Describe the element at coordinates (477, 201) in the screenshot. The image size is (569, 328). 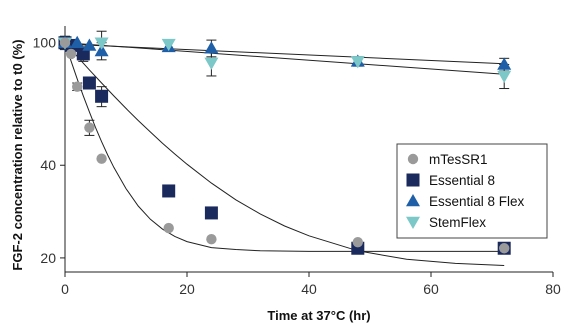
I see `legend-label: Essential 8 Flex` at that location.